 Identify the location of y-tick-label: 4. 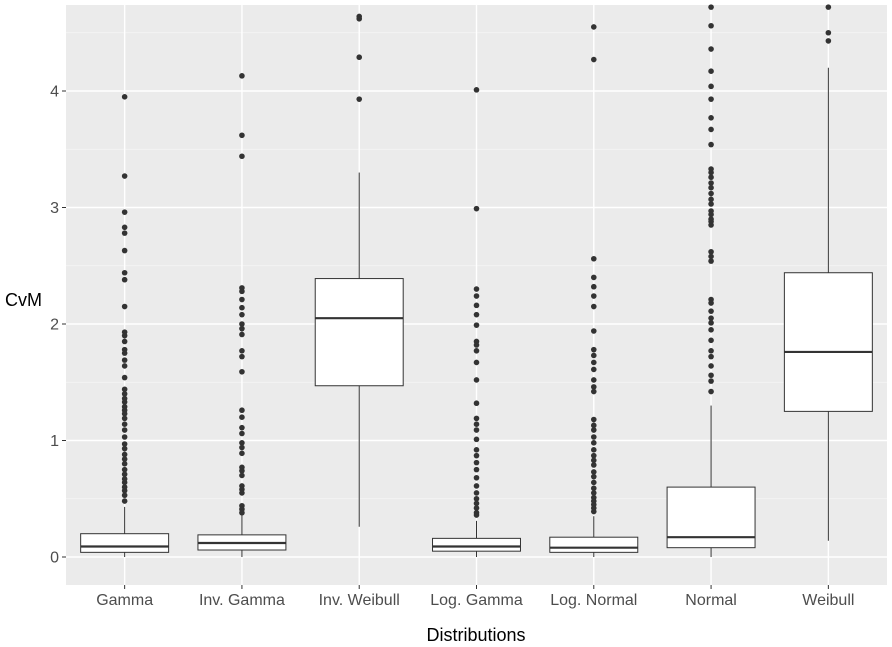
(54, 92).